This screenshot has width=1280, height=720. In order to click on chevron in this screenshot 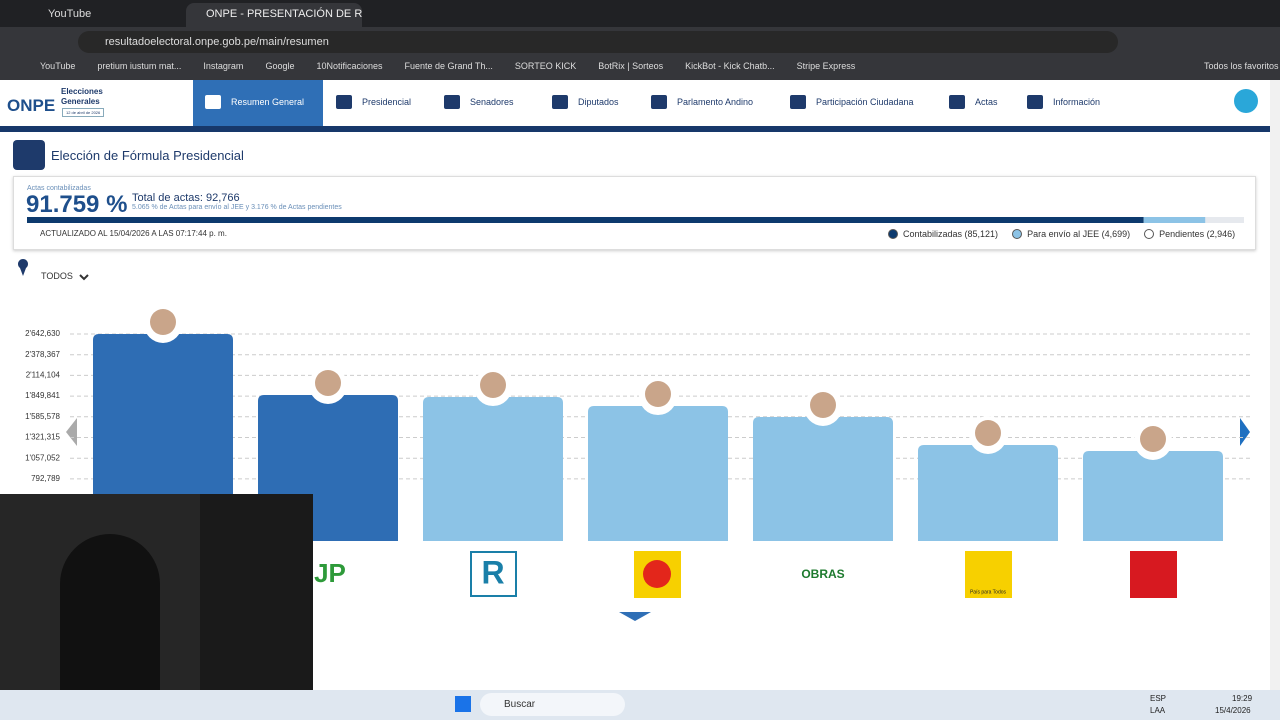, I will do `click(84, 277)`.